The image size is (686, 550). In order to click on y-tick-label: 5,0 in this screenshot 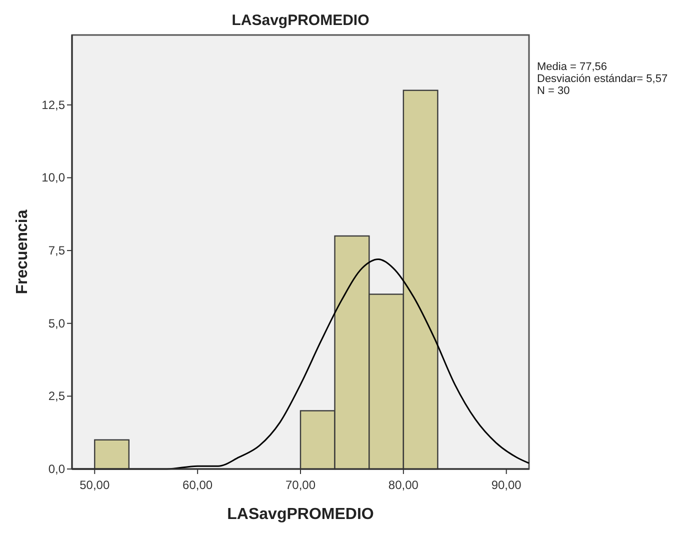, I will do `click(57, 323)`.